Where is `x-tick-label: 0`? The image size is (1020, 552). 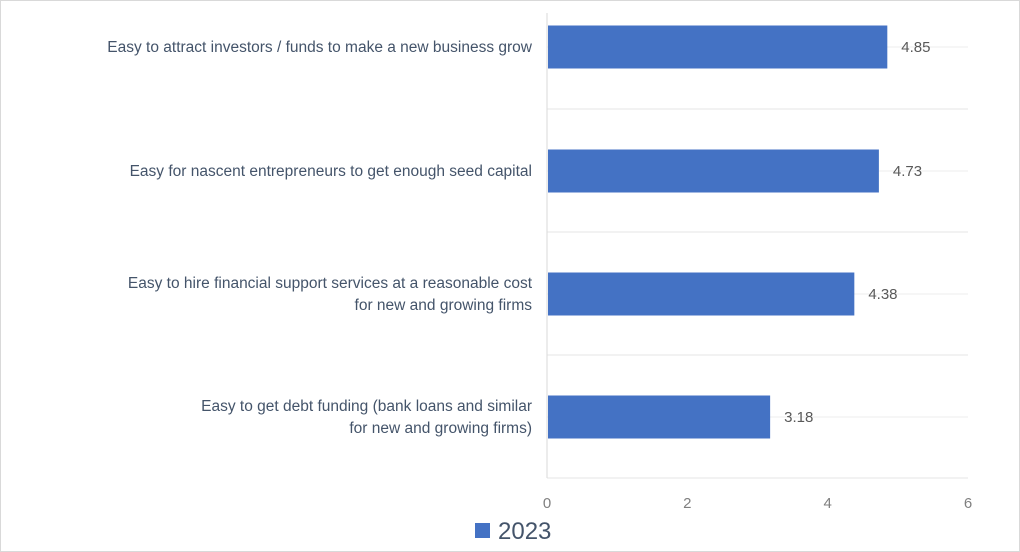 x-tick-label: 0 is located at coordinates (547, 503).